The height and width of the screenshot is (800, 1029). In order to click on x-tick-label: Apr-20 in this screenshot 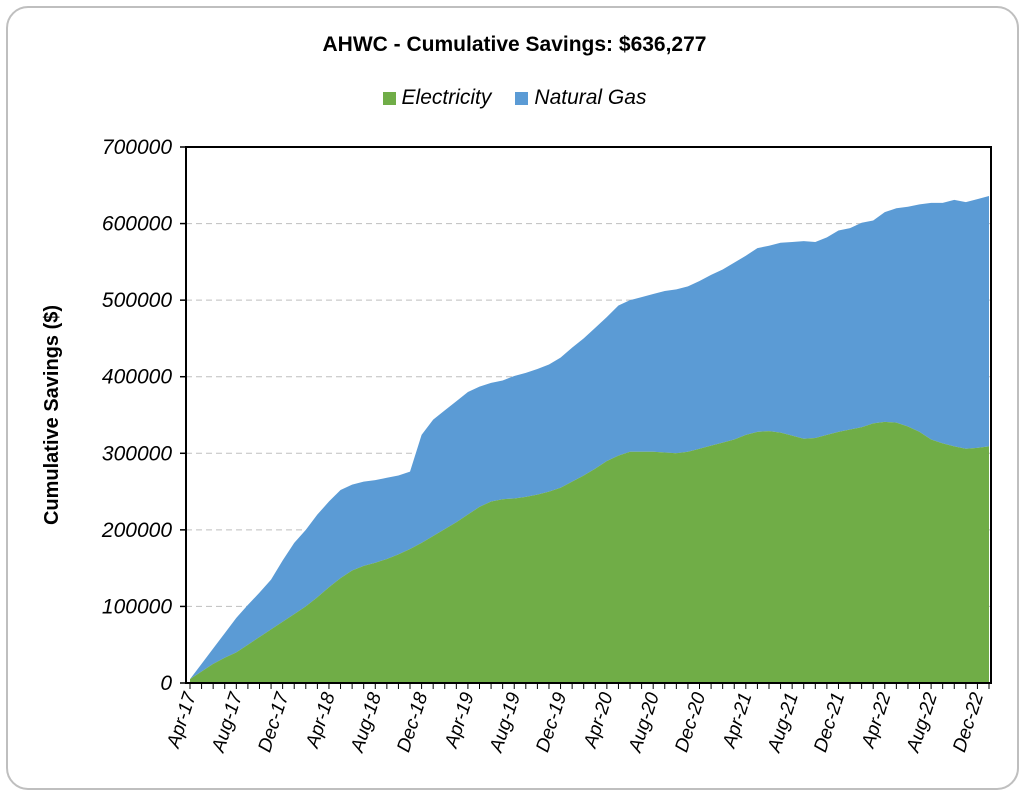, I will do `click(599, 721)`.